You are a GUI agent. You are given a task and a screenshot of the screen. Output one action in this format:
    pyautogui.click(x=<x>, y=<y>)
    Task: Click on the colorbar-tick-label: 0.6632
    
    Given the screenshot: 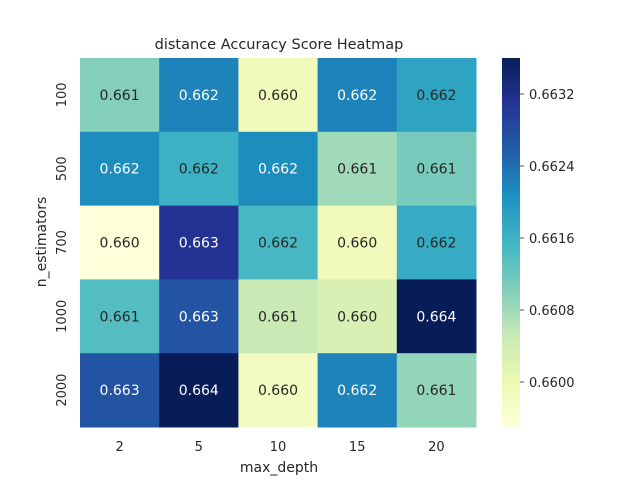 What is the action you would take?
    pyautogui.click(x=552, y=95)
    